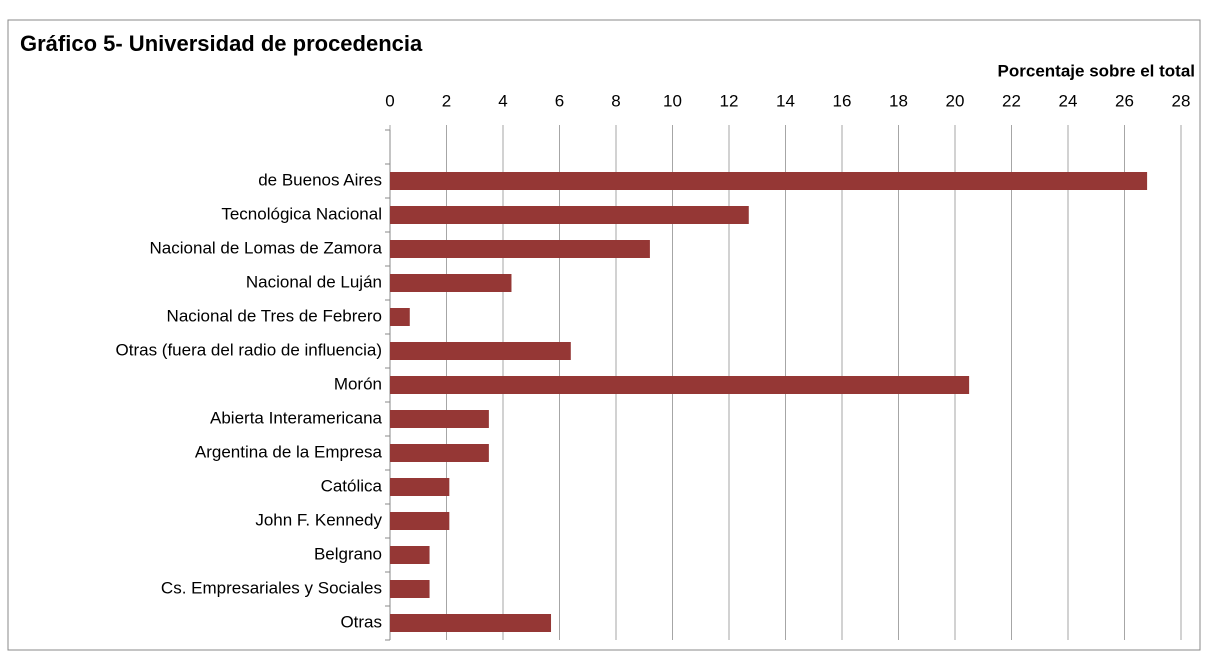  Describe the element at coordinates (314, 281) in the screenshot. I see `y-tick-label: Nacional de Luján` at that location.